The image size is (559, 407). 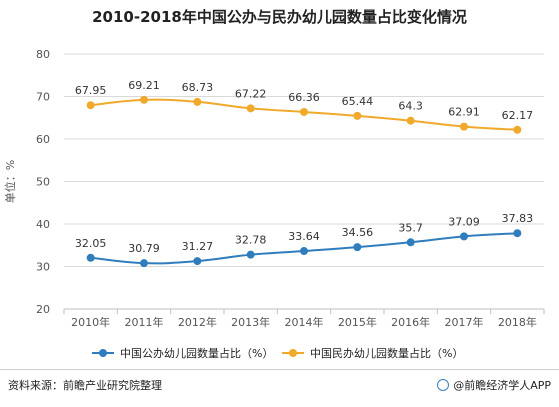 What do you see at coordinates (251, 93) in the screenshot?
I see `data-label: 67.22` at bounding box center [251, 93].